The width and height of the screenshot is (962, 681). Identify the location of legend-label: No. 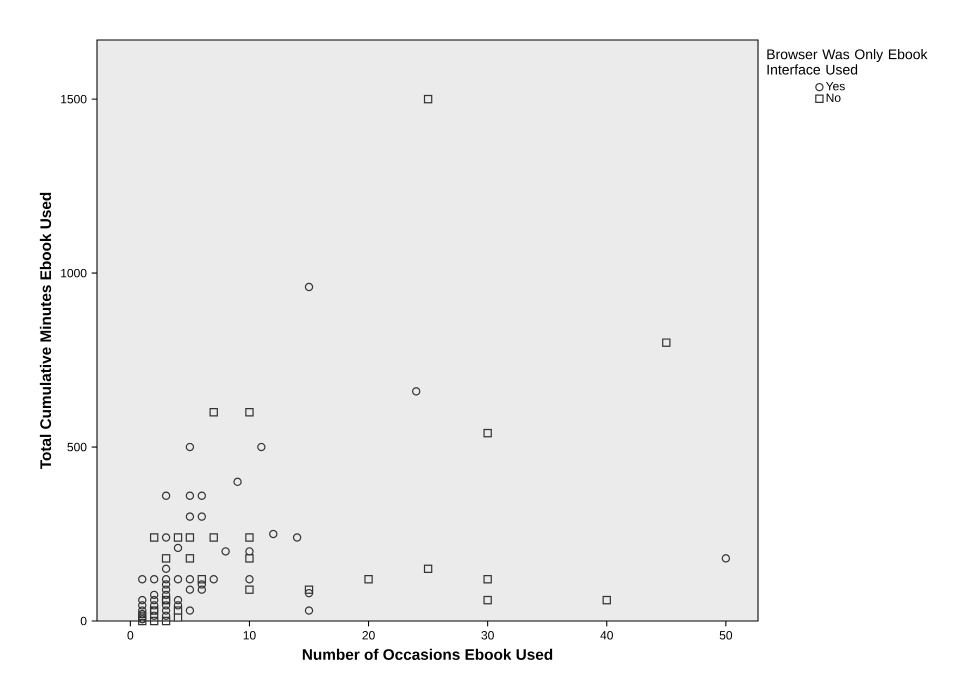
(833, 98).